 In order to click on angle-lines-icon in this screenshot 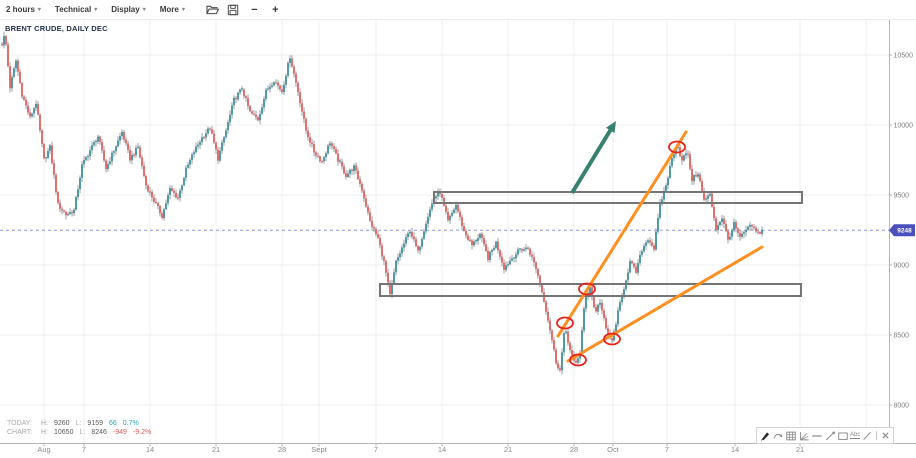, I will do `click(804, 435)`.